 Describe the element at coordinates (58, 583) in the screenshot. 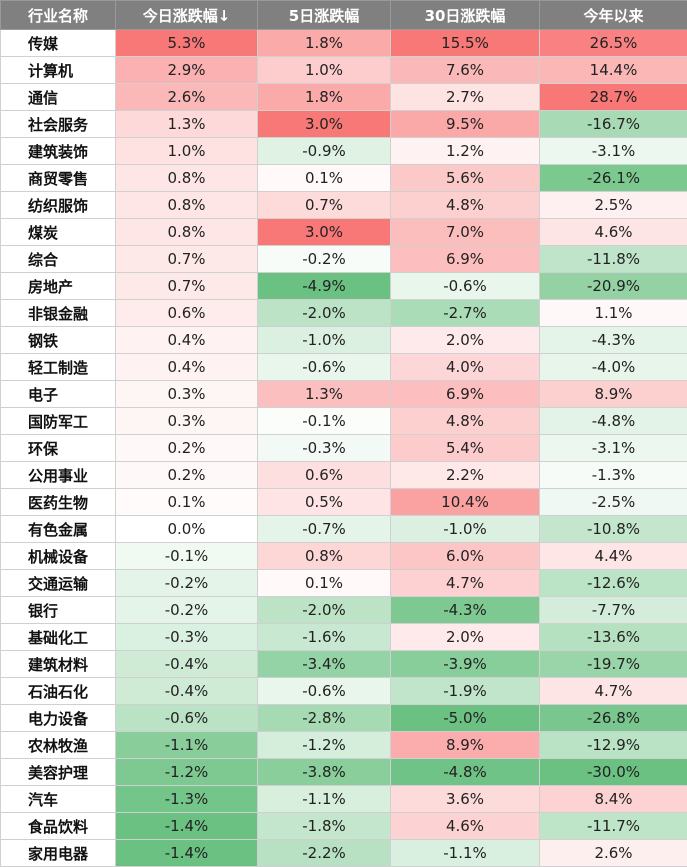

I see `industry-name-cell: 交通运输` at that location.